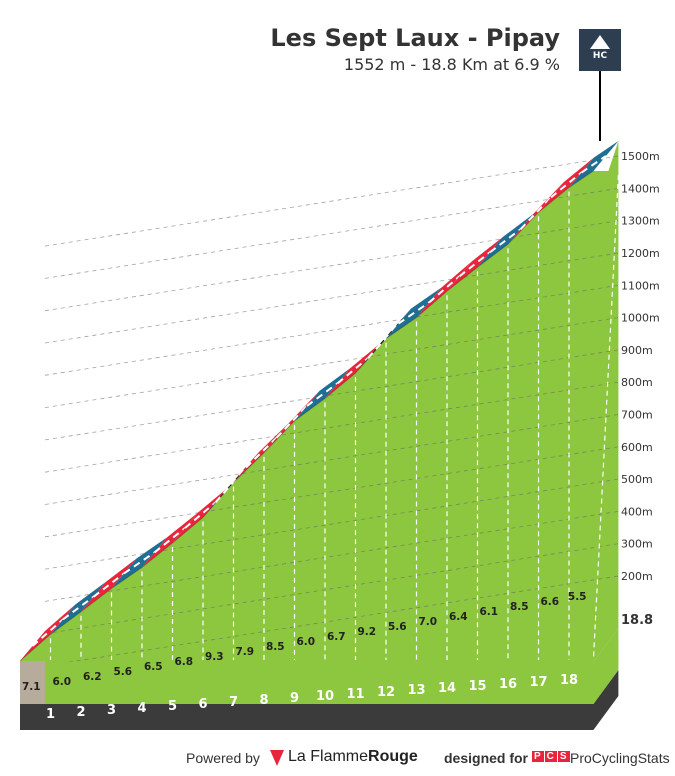 This screenshot has width=675, height=776. I want to click on gradient-label: 7.1, so click(31, 687).